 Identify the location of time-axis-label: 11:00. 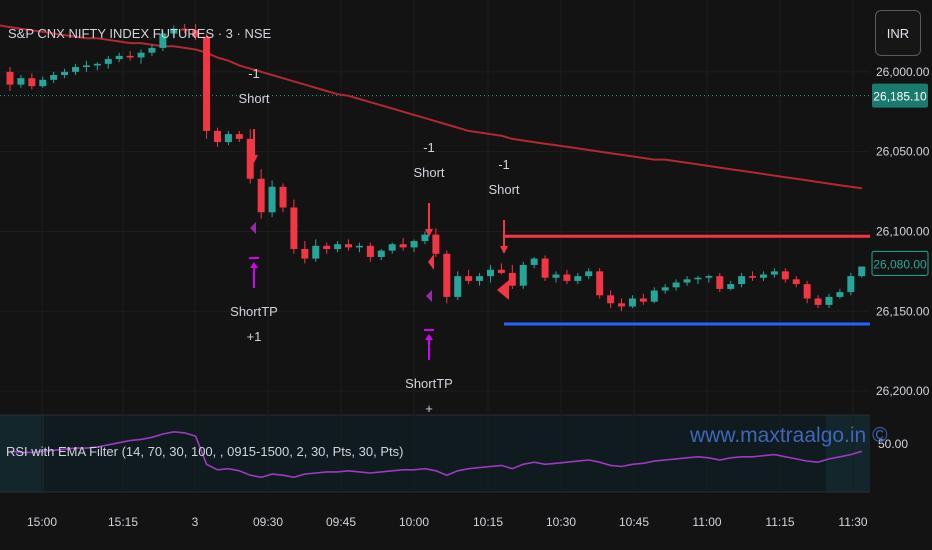
(706, 522).